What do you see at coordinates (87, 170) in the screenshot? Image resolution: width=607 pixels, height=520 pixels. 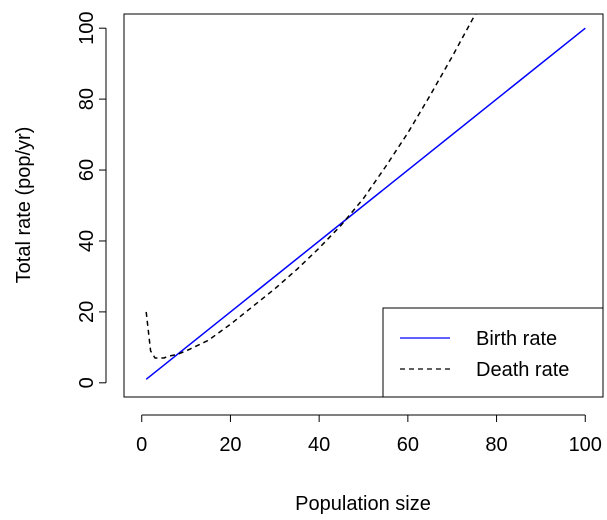 I see `y-tick-label: 60` at bounding box center [87, 170].